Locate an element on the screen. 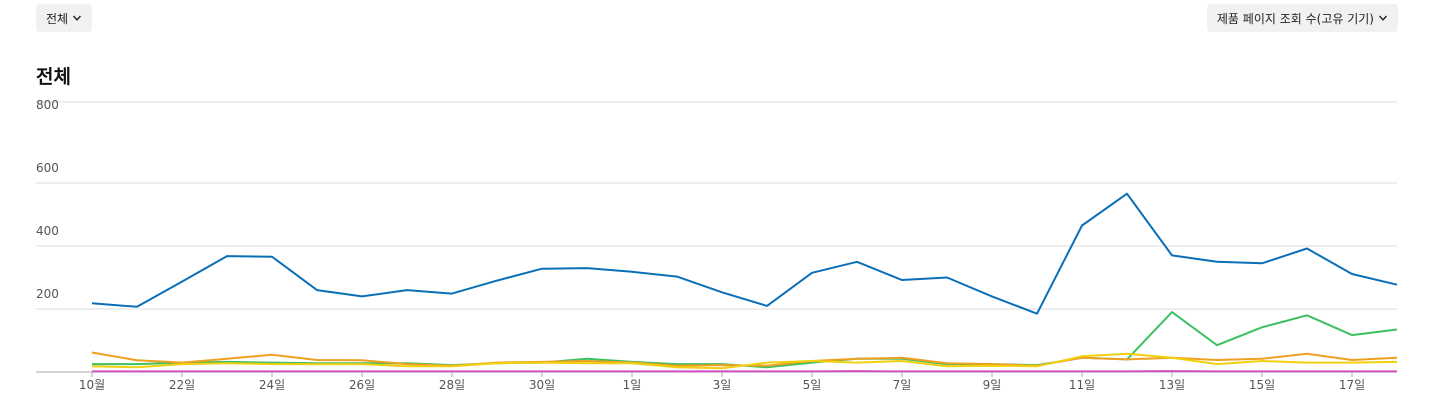 The width and height of the screenshot is (1444, 417). y-tick-label: 800 is located at coordinates (47, 105).